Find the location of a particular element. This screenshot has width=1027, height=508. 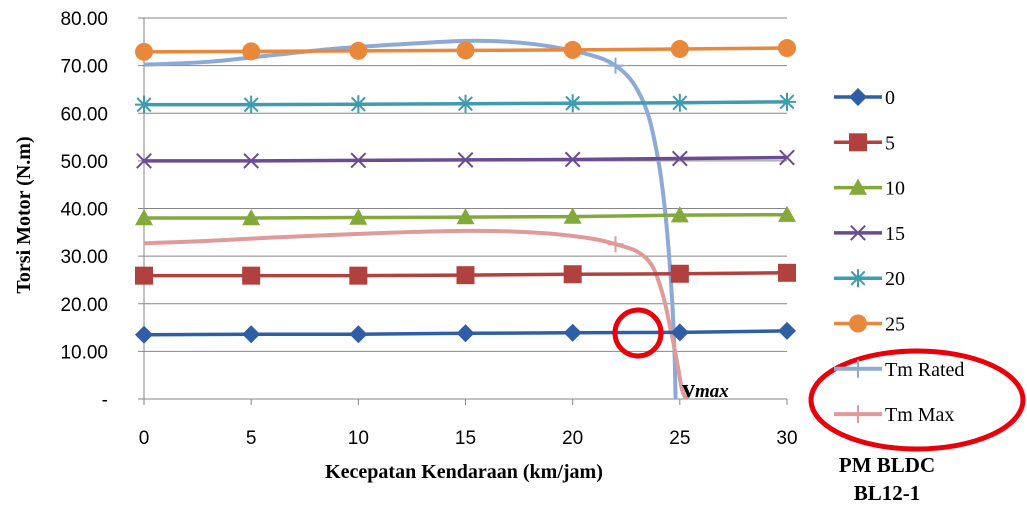

legend-item-20: 20 is located at coordinates (869, 279).